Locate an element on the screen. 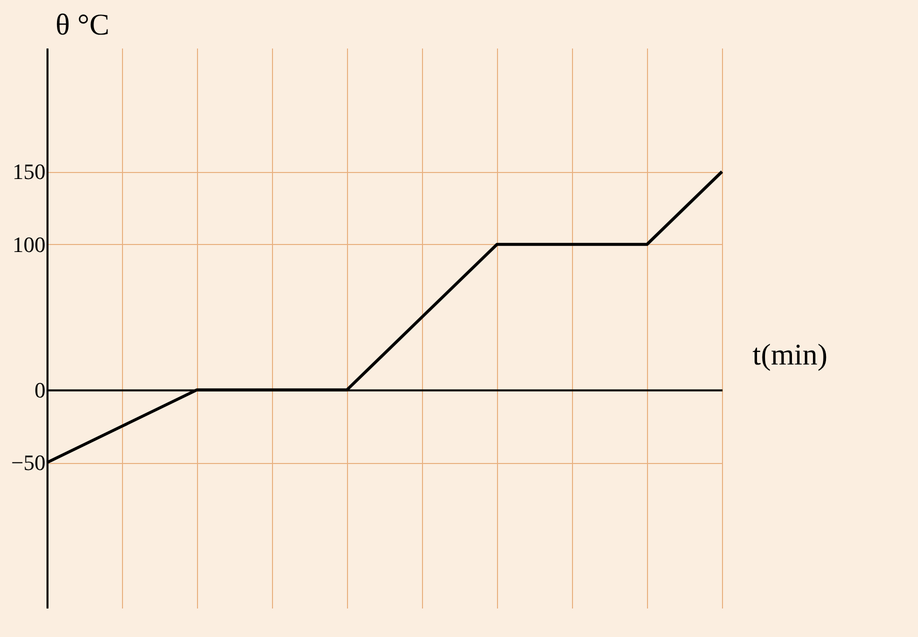 This screenshot has height=637, width=918. x-axis-title: t(min) is located at coordinates (790, 355).